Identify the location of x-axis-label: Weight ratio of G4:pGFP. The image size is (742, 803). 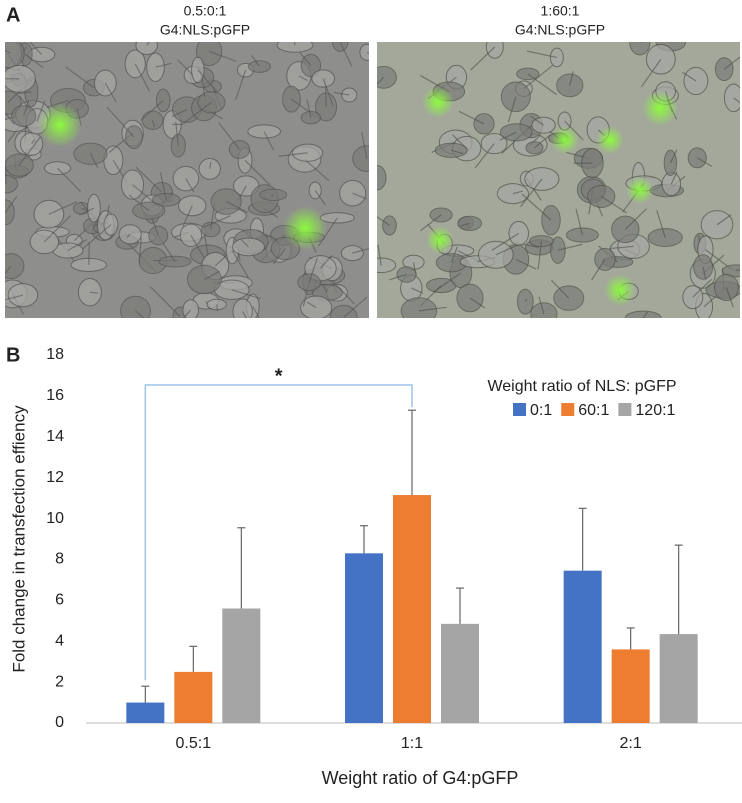
(420, 778).